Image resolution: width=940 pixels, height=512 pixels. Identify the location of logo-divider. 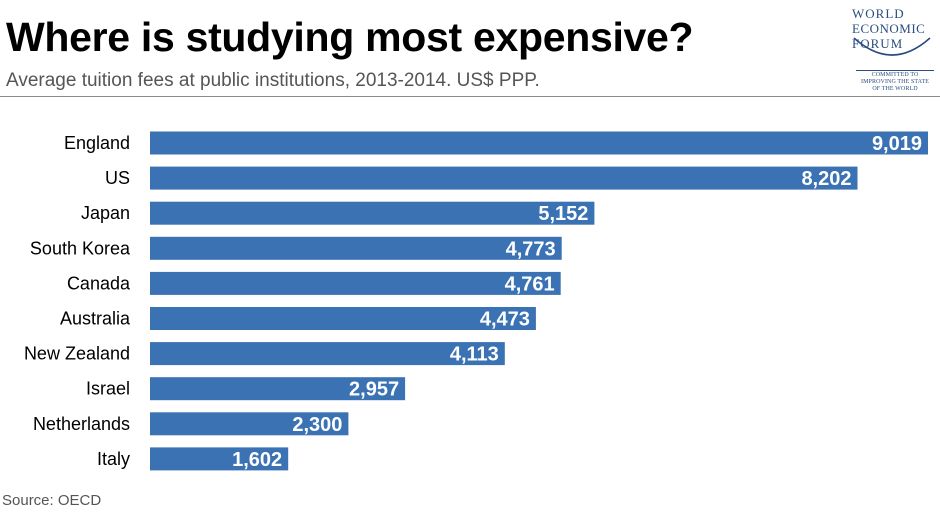
(895, 70).